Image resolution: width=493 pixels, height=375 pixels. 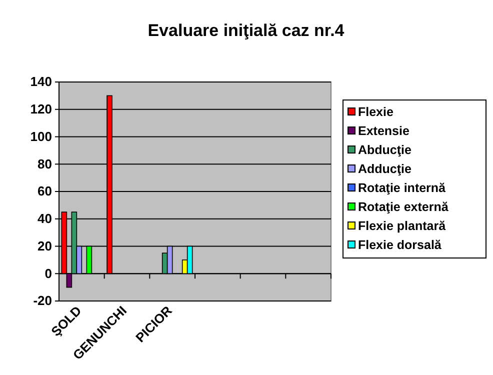 What do you see at coordinates (402, 188) in the screenshot?
I see `legend-label: Rotaţie internă` at bounding box center [402, 188].